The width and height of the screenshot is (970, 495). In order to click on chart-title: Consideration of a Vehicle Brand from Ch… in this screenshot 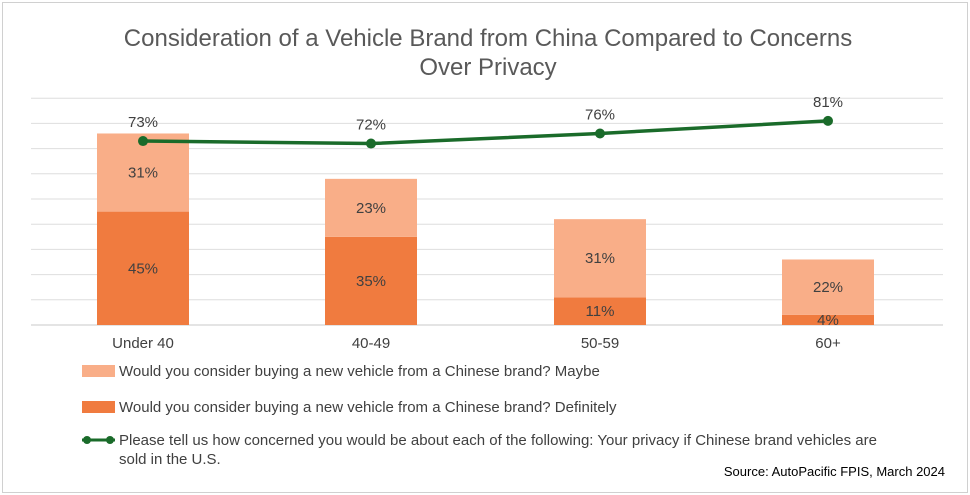, I will do `click(488, 53)`.